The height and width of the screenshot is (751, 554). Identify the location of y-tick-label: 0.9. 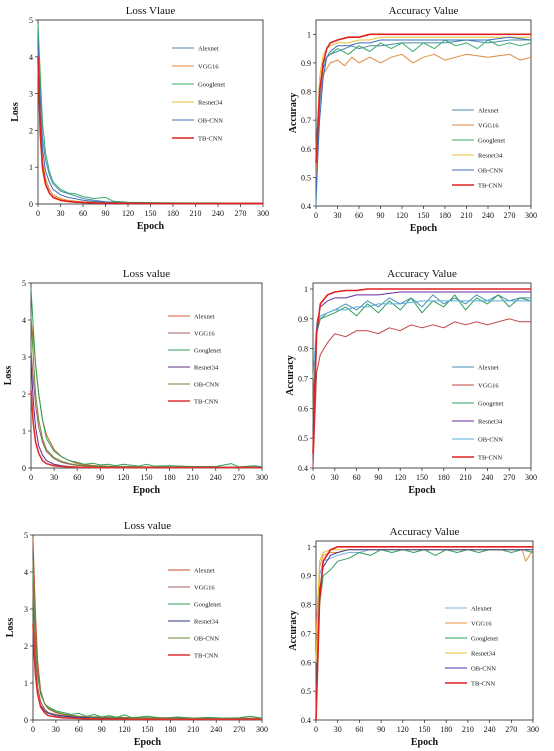
(306, 63).